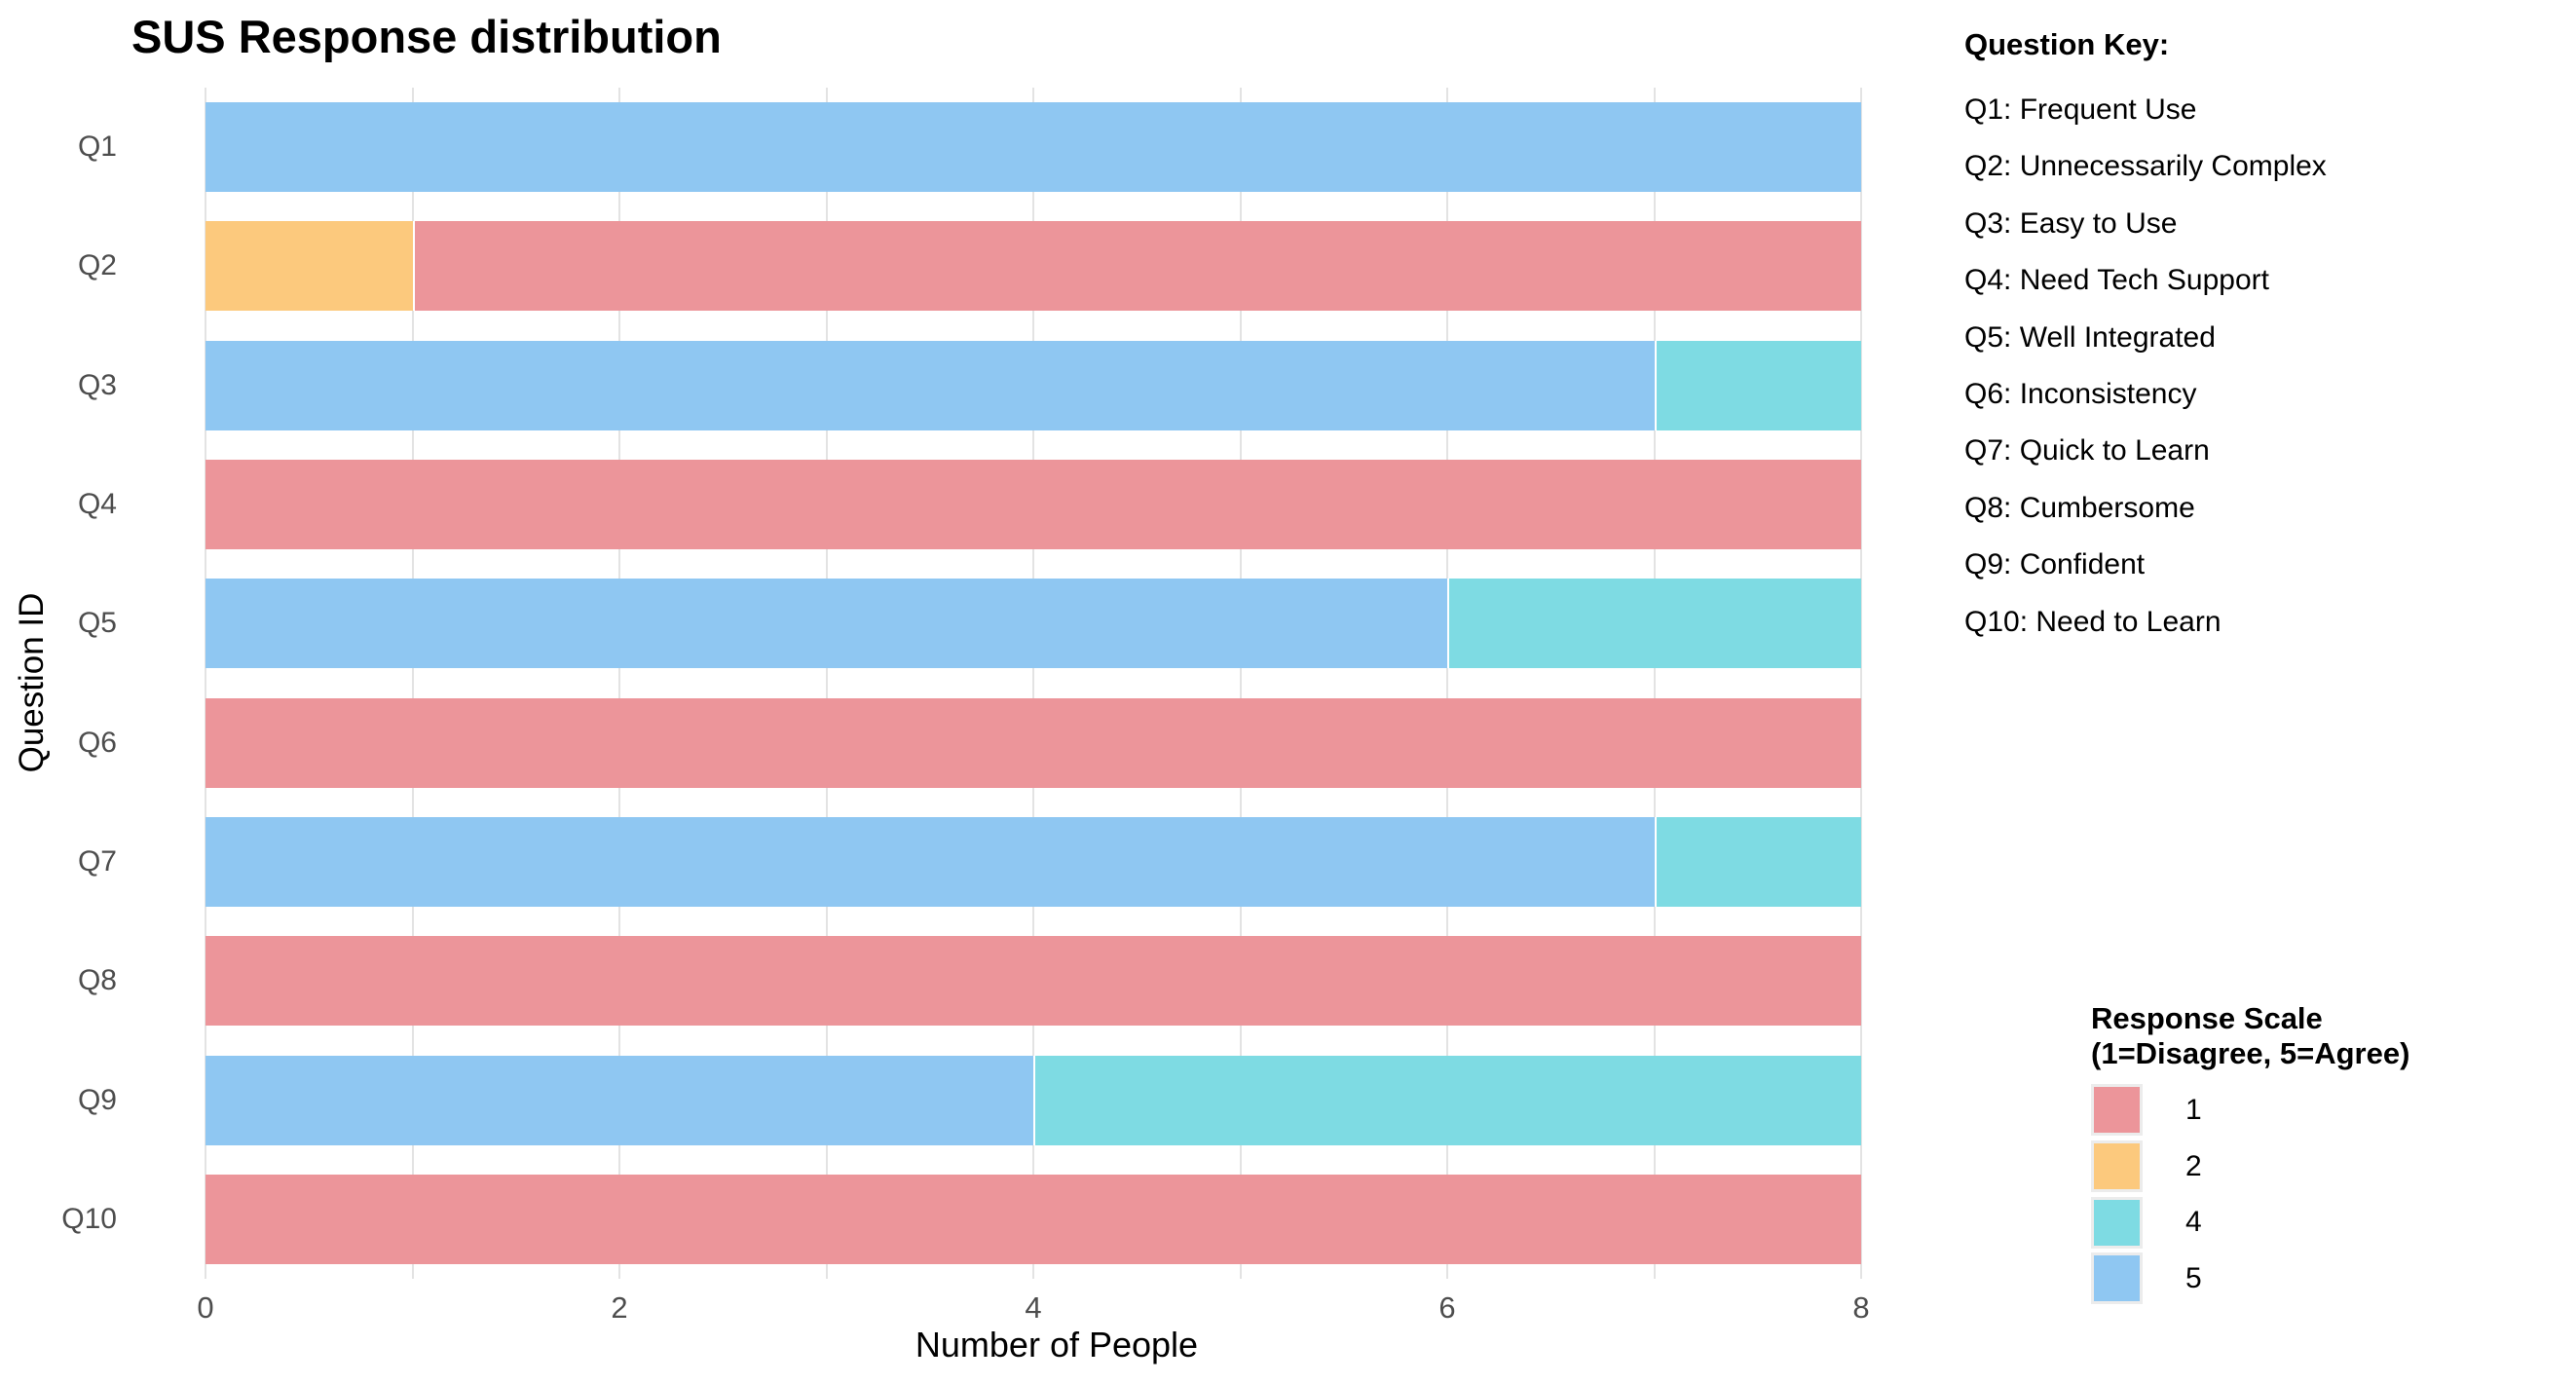 Image resolution: width=2576 pixels, height=1383 pixels. Describe the element at coordinates (2207, 1018) in the screenshot. I see `legend-title-line1: Response Scale` at that location.